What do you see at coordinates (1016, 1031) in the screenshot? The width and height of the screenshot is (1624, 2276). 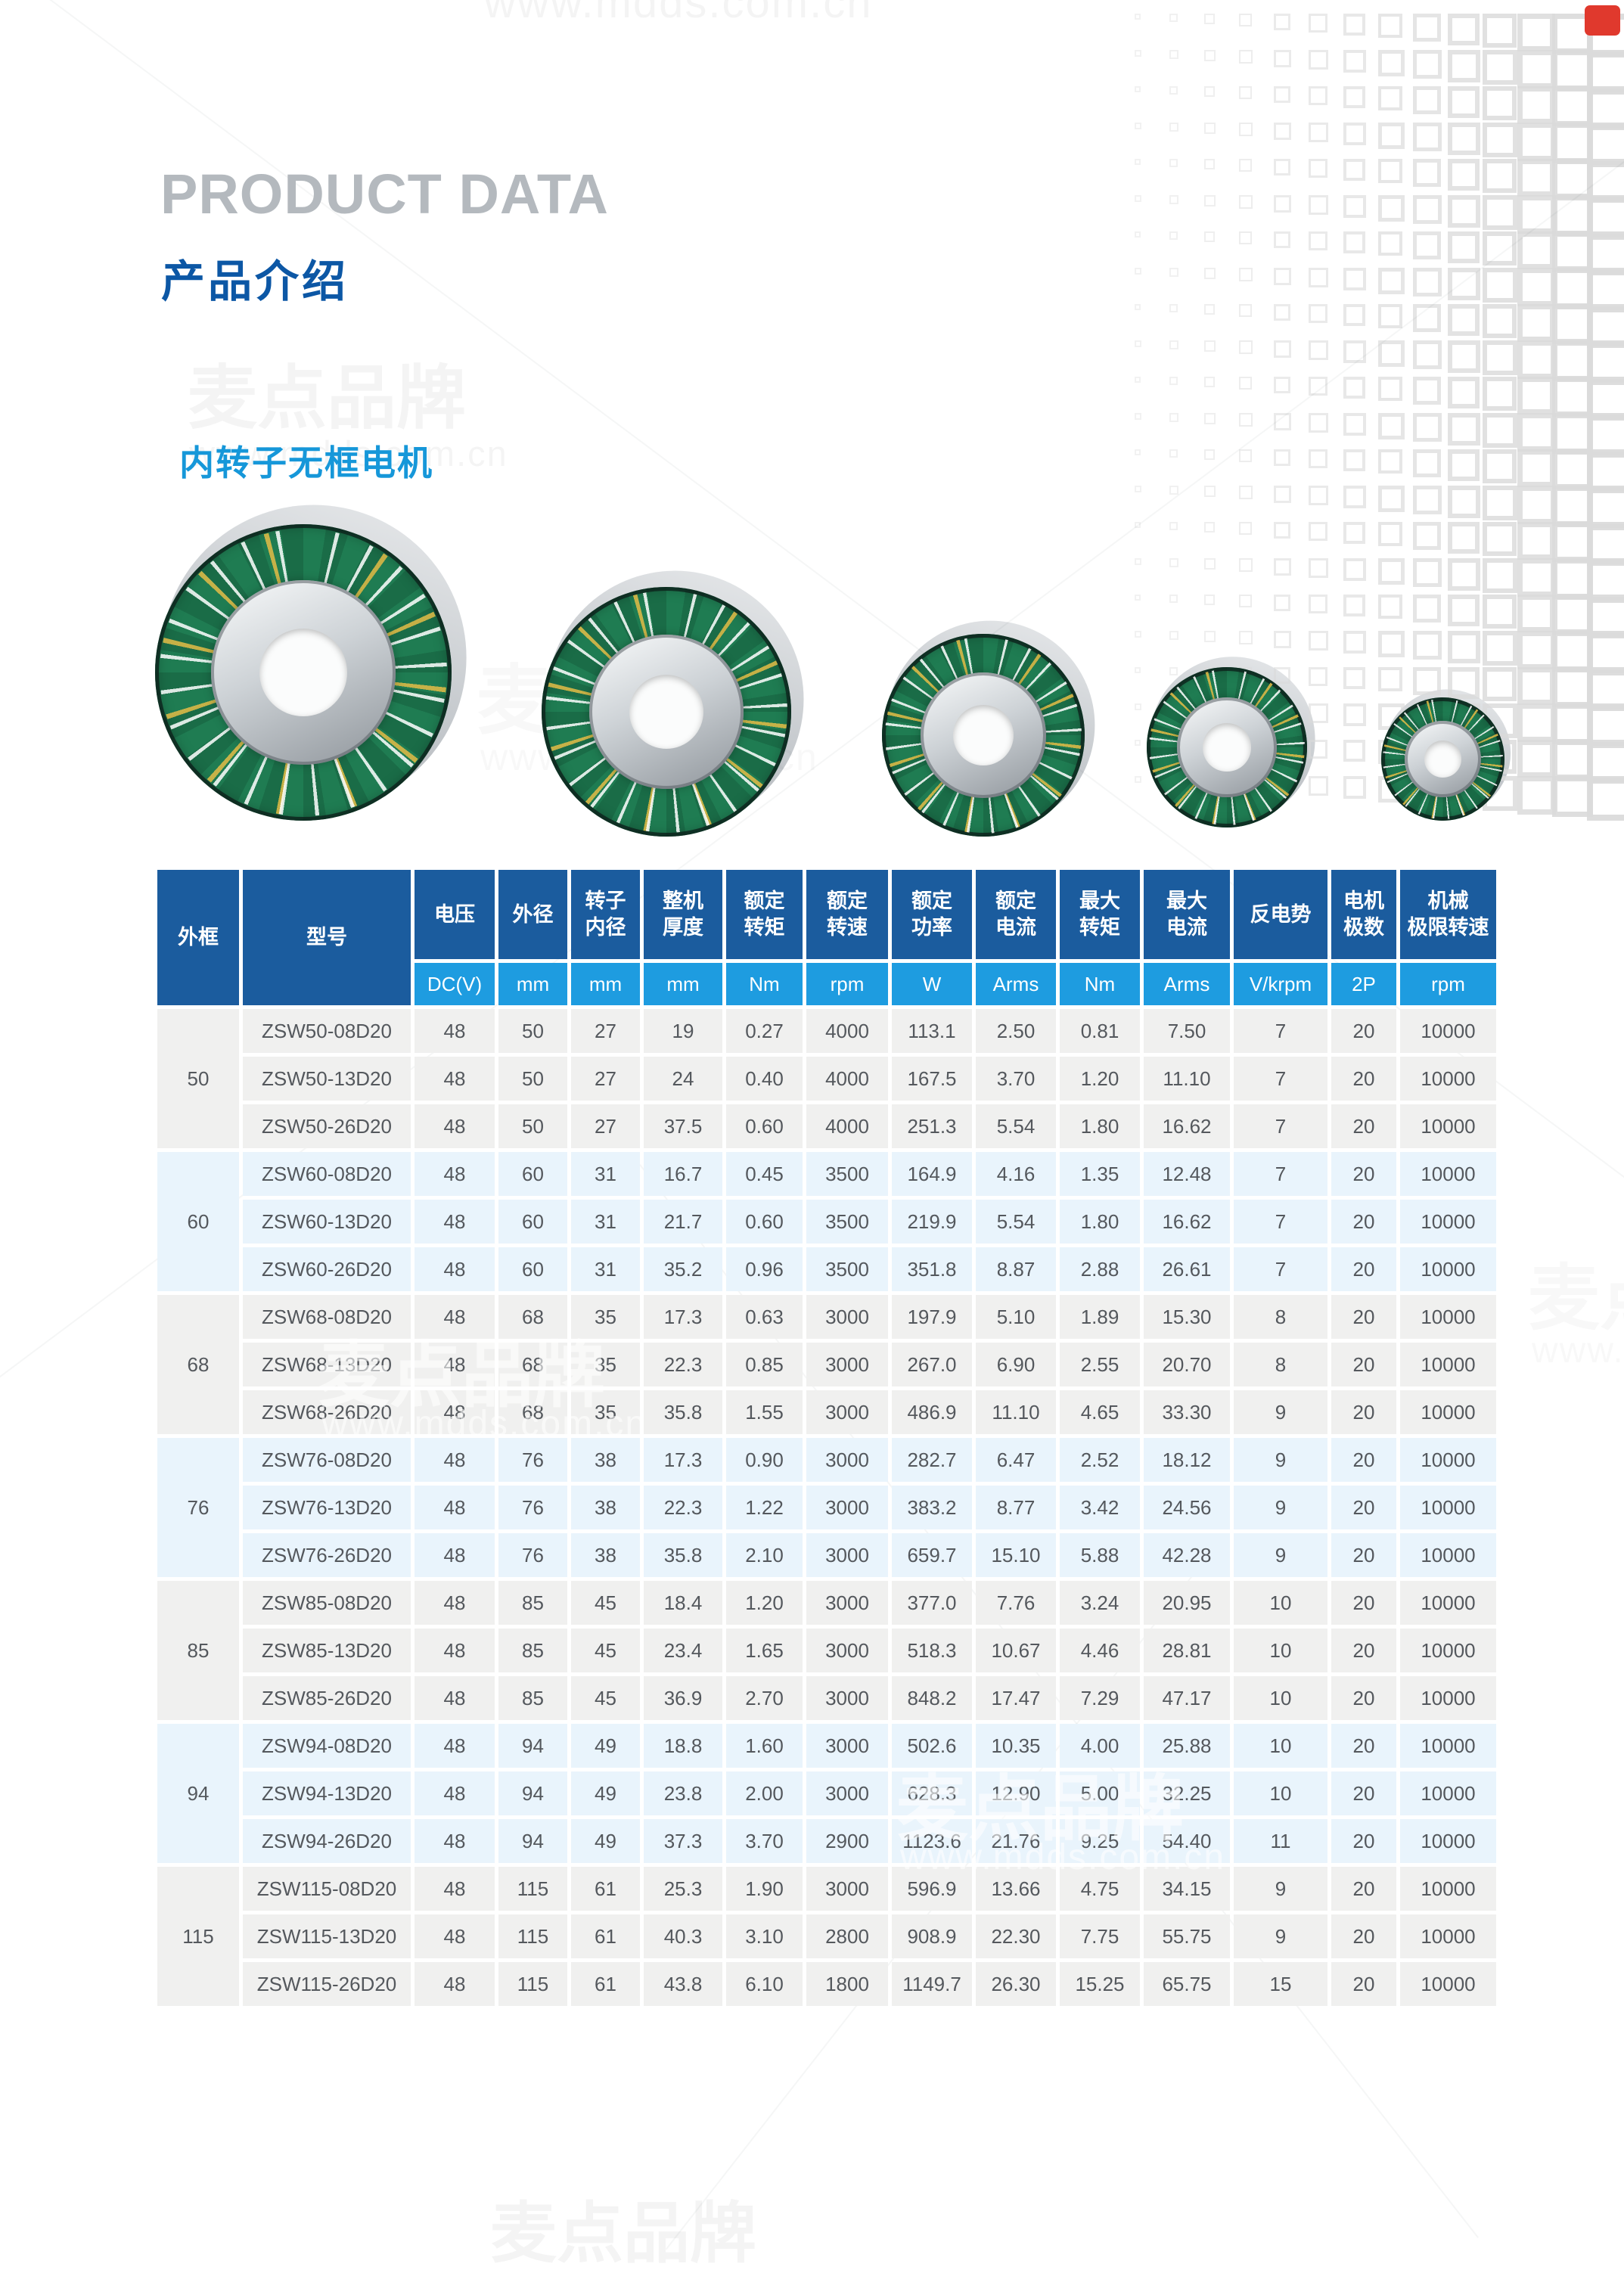 I see `value-cell: 2.50` at bounding box center [1016, 1031].